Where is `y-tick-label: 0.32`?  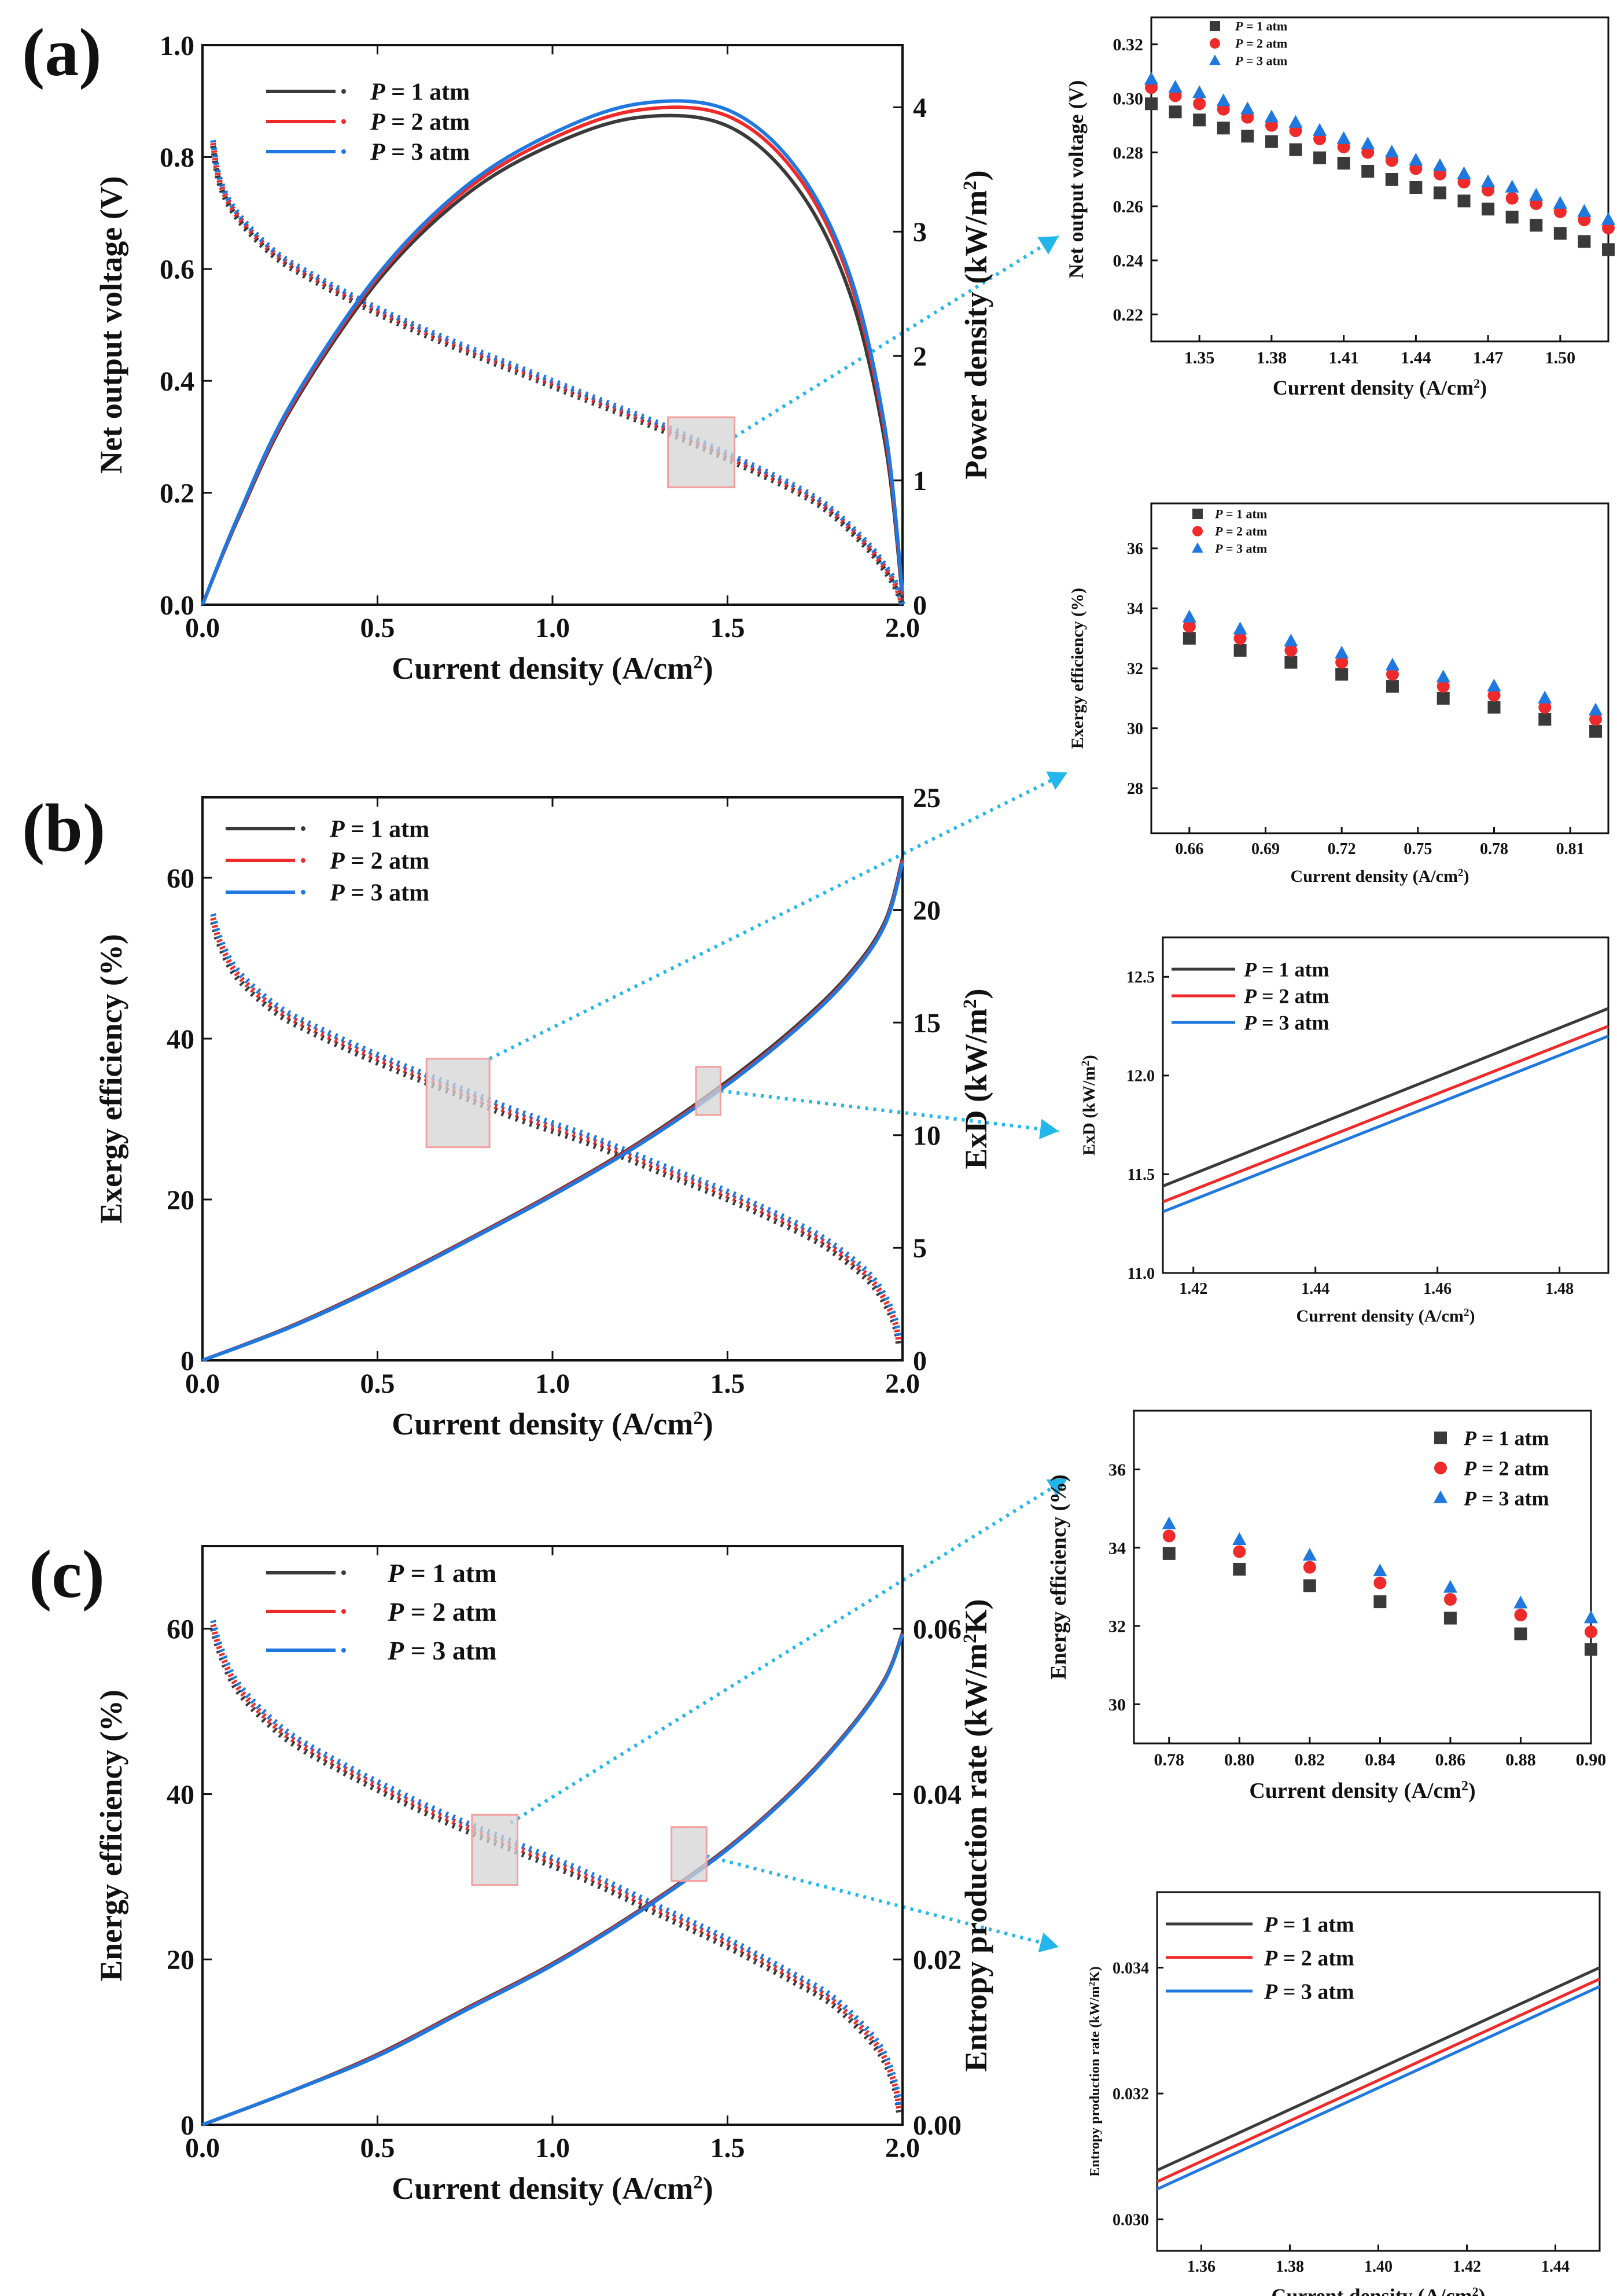
y-tick-label: 0.32 is located at coordinates (1128, 44).